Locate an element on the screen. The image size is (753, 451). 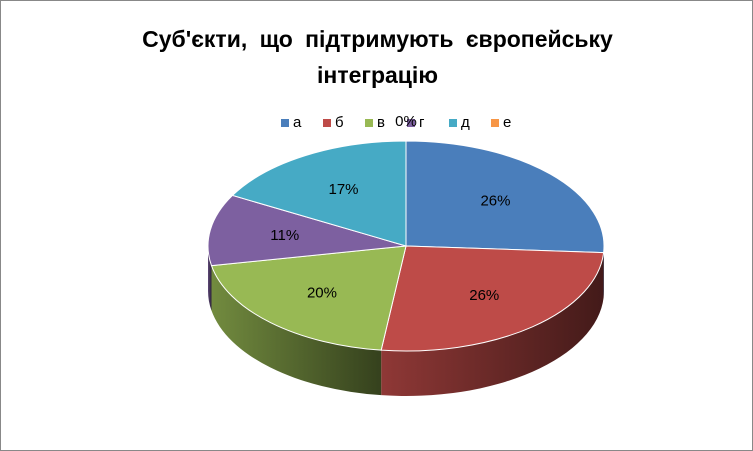
legend-label: д is located at coordinates (465, 122).